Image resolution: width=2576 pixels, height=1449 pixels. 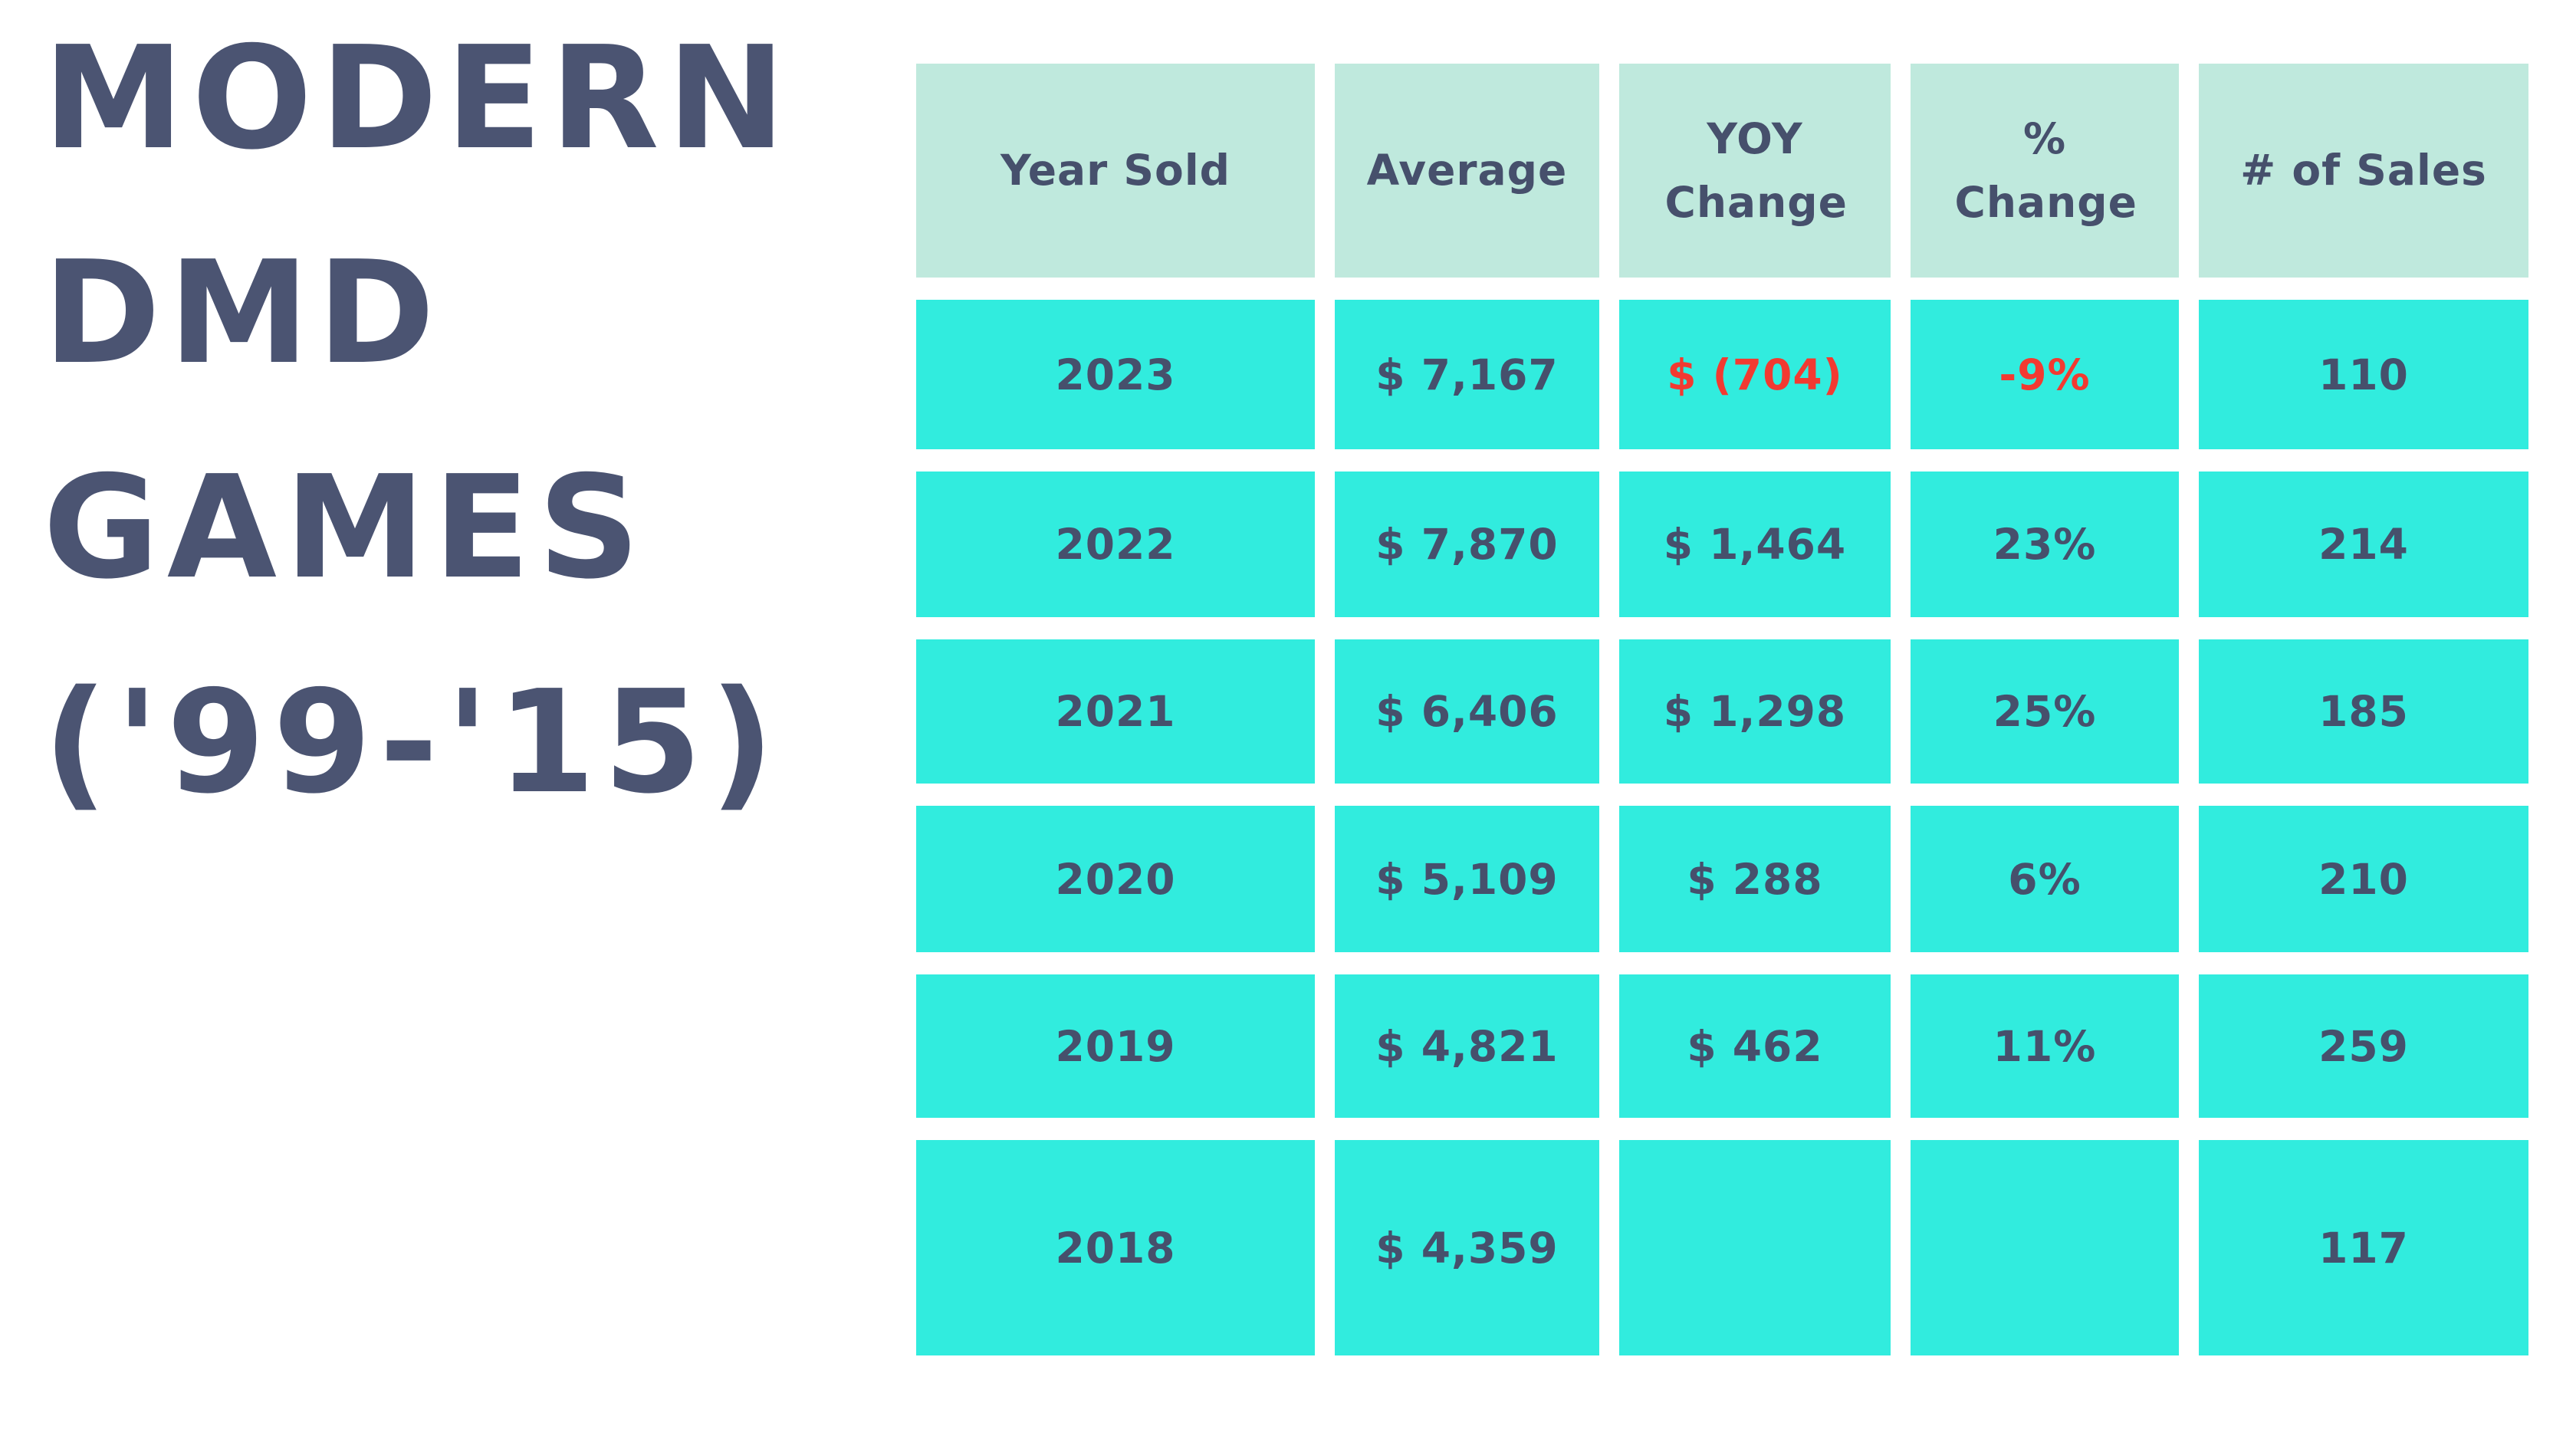 I want to click on column-header-pct-change: % Change, so click(x=2045, y=171).